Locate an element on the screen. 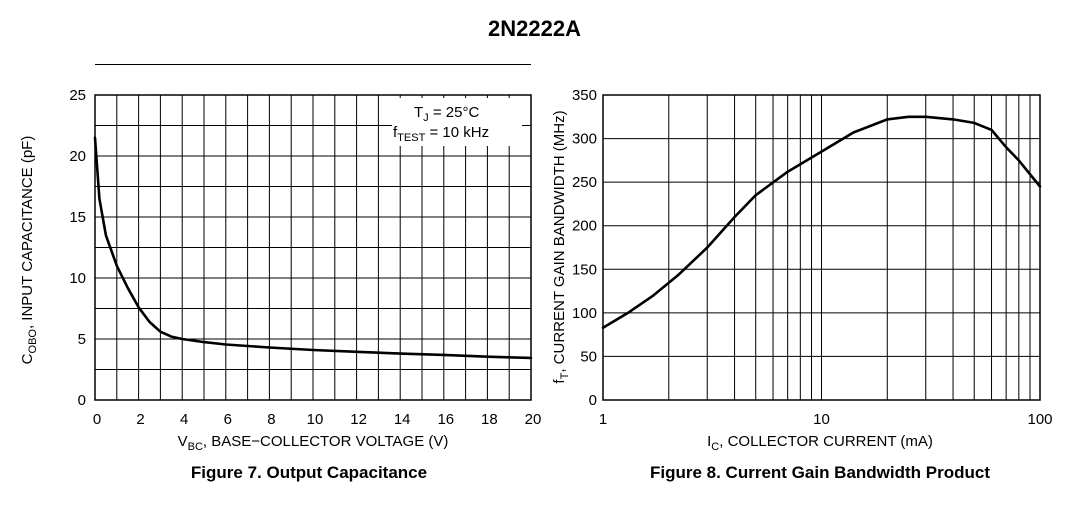 Image resolution: width=1069 pixels, height=513 pixels. fig8-y-tick-label: 150 is located at coordinates (584, 269).